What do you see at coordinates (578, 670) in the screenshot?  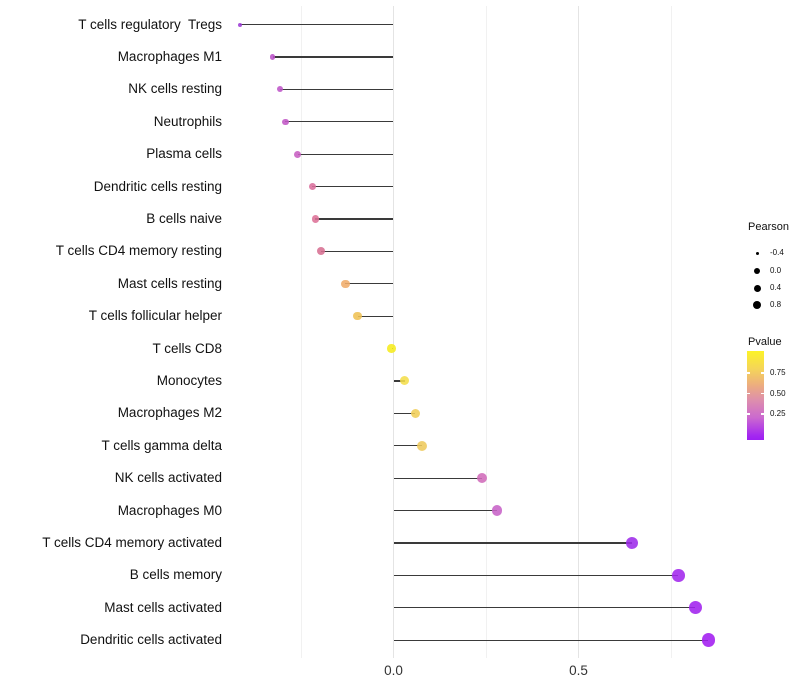 I see `x-axis-tick-label: 0.5` at bounding box center [578, 670].